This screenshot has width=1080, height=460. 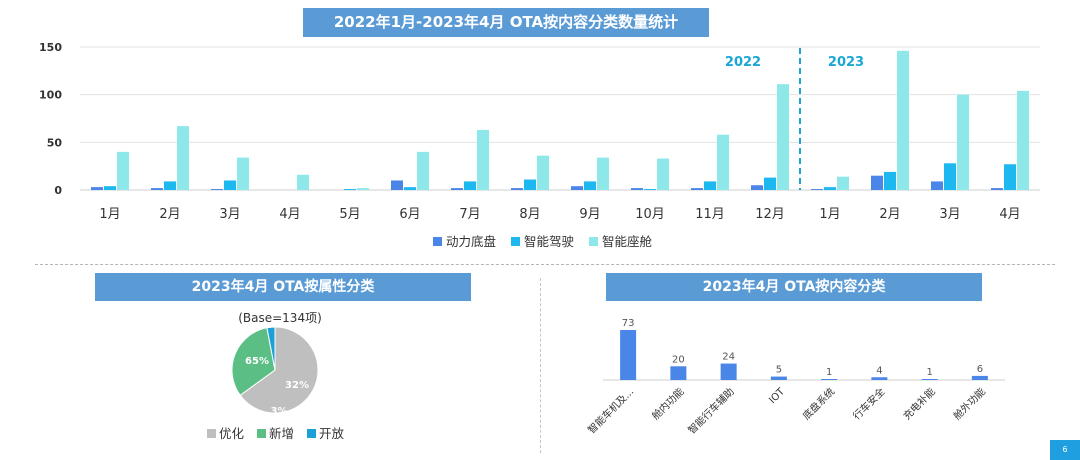 What do you see at coordinates (279, 370) in the screenshot?
I see `pie-slice-优化` at bounding box center [279, 370].